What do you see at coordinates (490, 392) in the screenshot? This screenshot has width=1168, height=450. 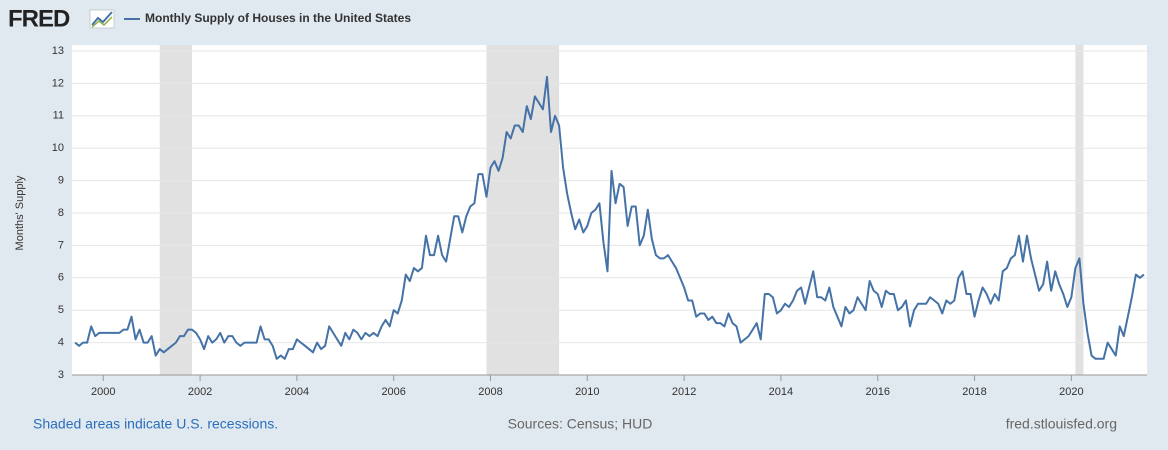 I see `x-tick-label: 2008` at bounding box center [490, 392].